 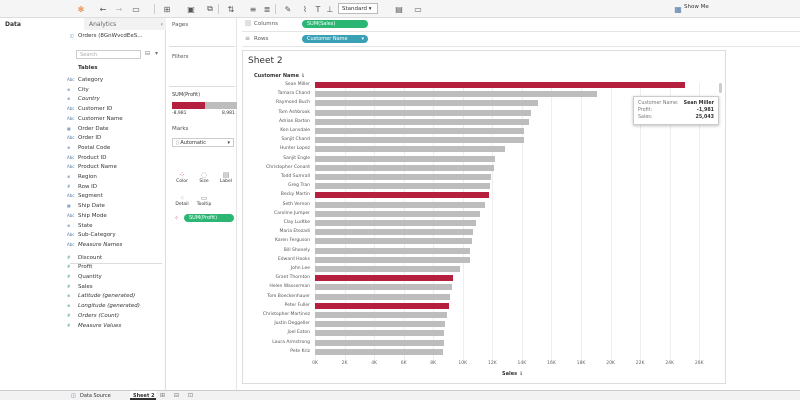 I want to click on field-item: ⊕ City, so click(x=78, y=90).